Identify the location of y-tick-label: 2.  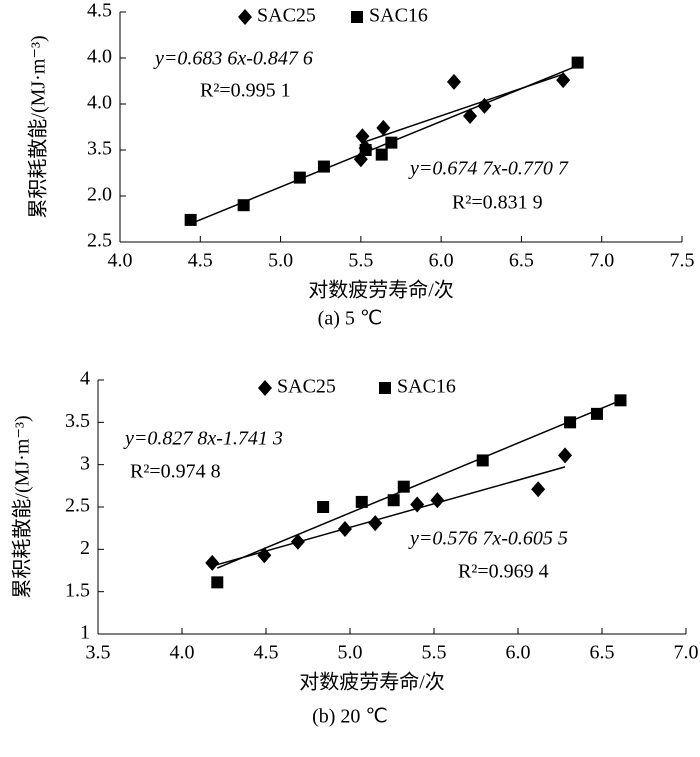
(85, 548).